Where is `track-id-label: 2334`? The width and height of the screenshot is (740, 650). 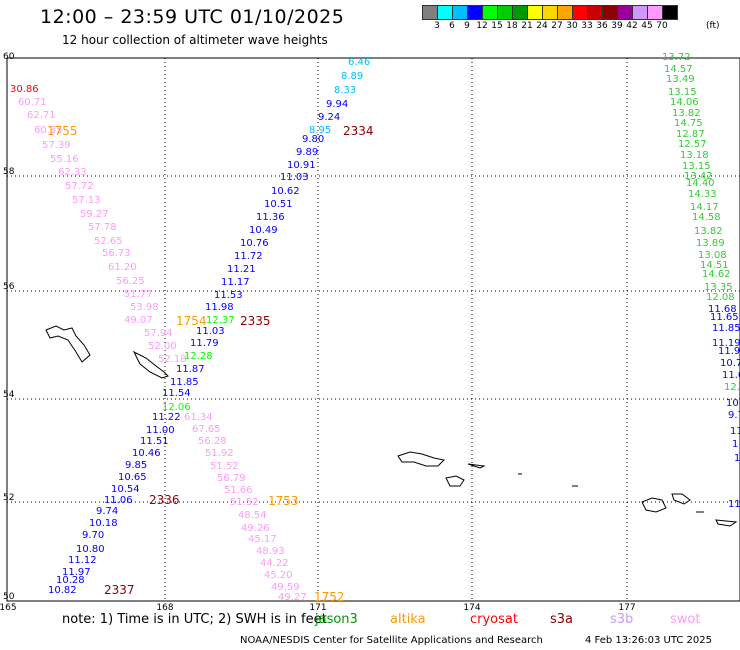
track-id-label: 2334 is located at coordinates (358, 131).